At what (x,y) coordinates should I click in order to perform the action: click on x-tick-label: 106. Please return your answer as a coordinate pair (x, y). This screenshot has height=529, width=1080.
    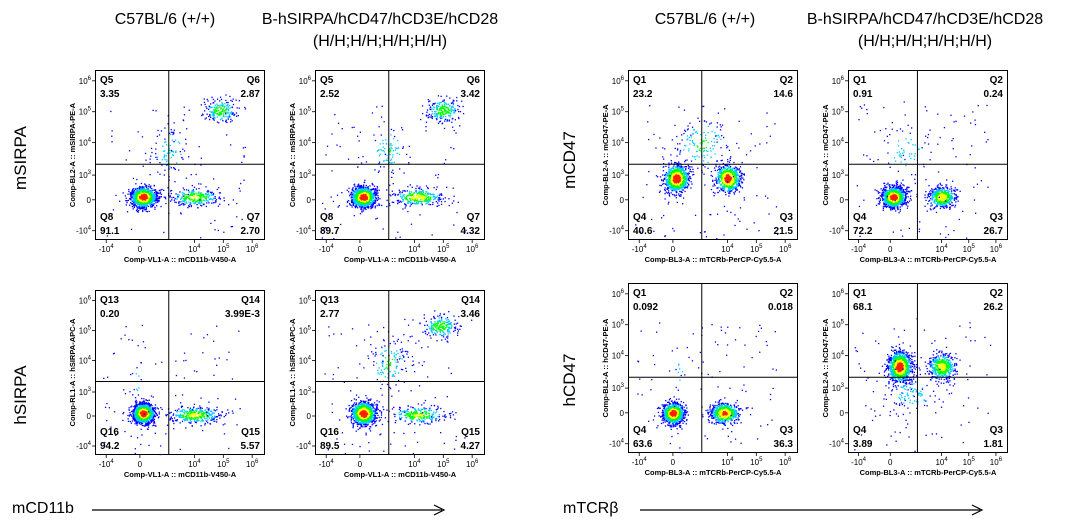
    Looking at the image, I should click on (472, 249).